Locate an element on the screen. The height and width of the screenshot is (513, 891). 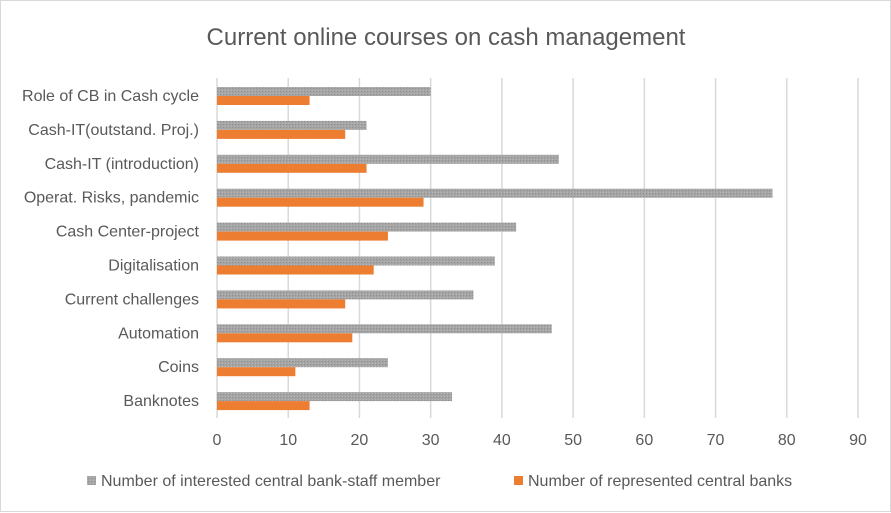
category-label: Banknotes is located at coordinates (161, 401).